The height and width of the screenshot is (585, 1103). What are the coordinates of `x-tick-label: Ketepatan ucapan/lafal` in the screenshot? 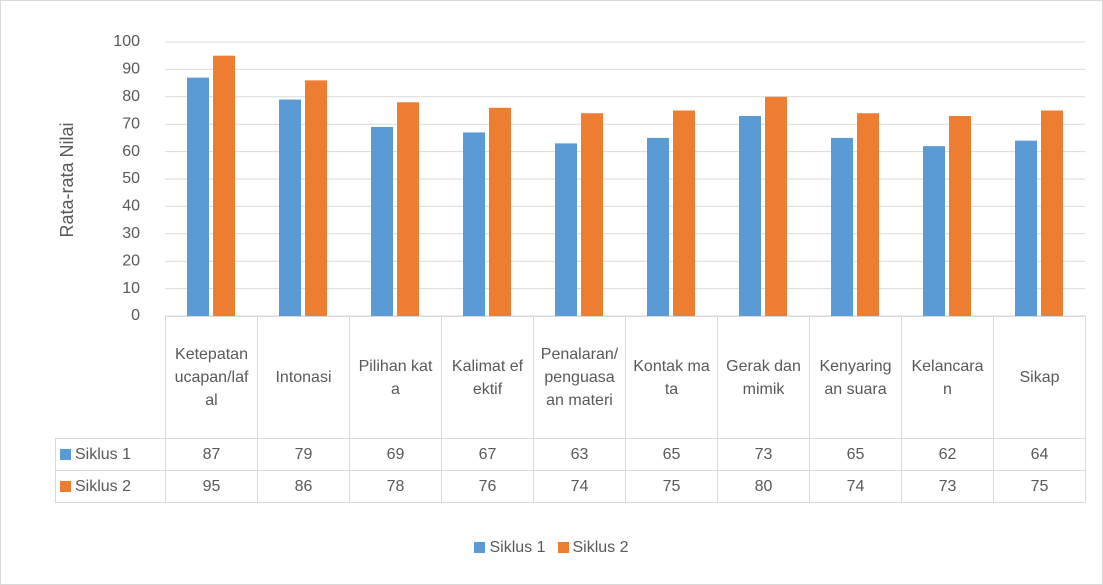 It's located at (211, 377).